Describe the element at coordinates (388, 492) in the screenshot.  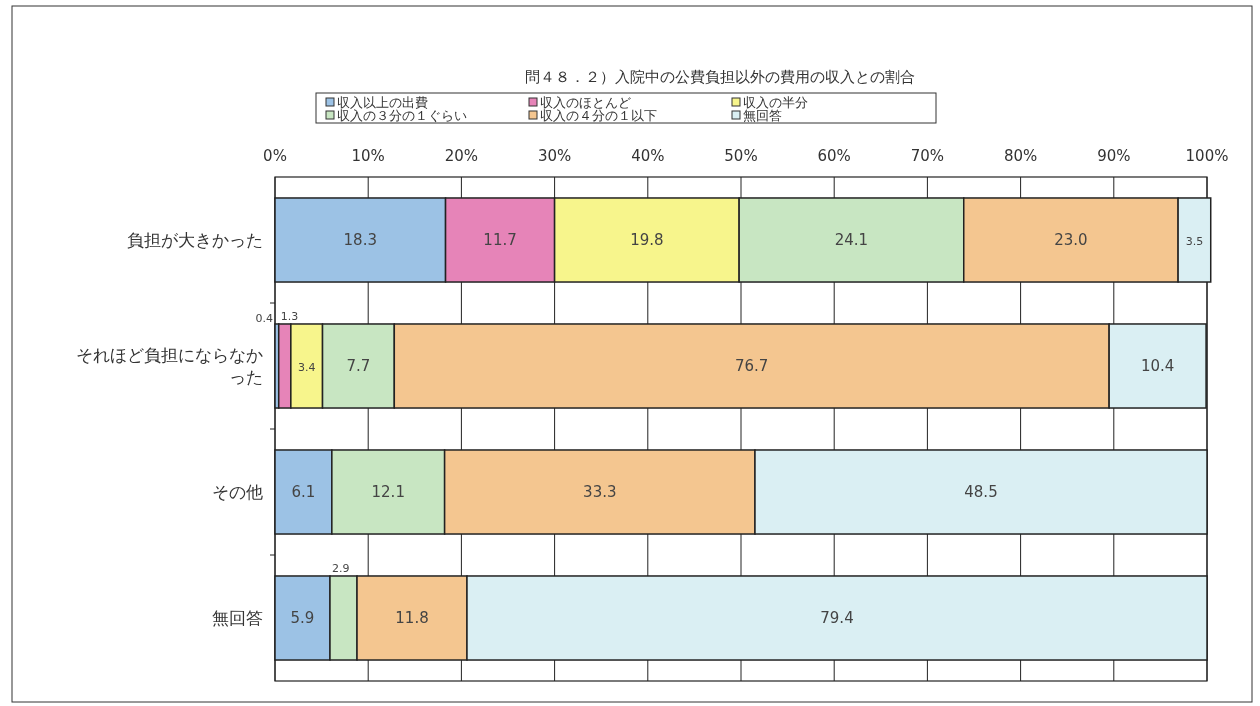
I see `data-label: 12.1` at that location.